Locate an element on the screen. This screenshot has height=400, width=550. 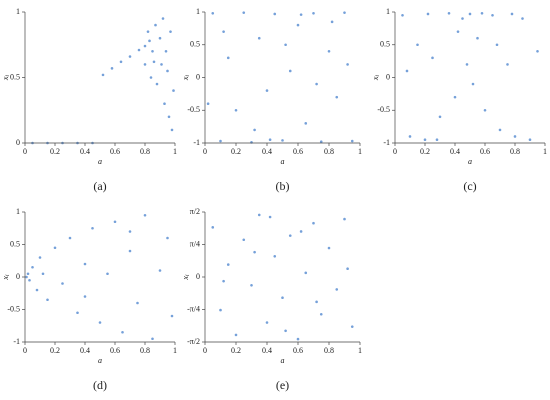
panel: 0 0.2 0.4 0.6 0.8 1 -1 -0.5 0 0.5 1 a xi (c) is located at coordinates (459, 100).